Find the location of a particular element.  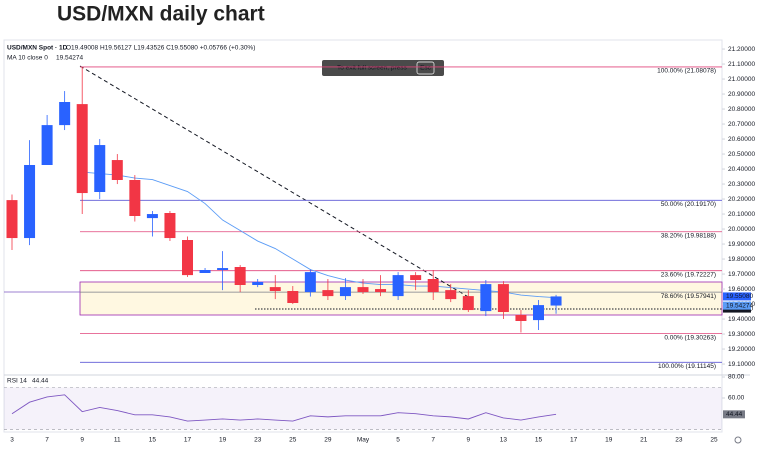

x-tick-label: 13 is located at coordinates (504, 440).